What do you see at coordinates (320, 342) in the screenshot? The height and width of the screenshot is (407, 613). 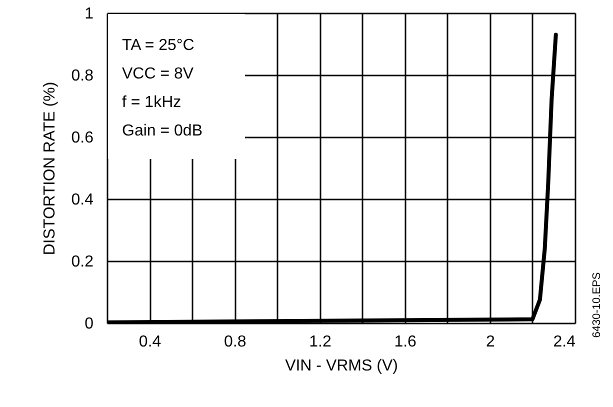 I see `x-tick-label: 1.2` at bounding box center [320, 342].